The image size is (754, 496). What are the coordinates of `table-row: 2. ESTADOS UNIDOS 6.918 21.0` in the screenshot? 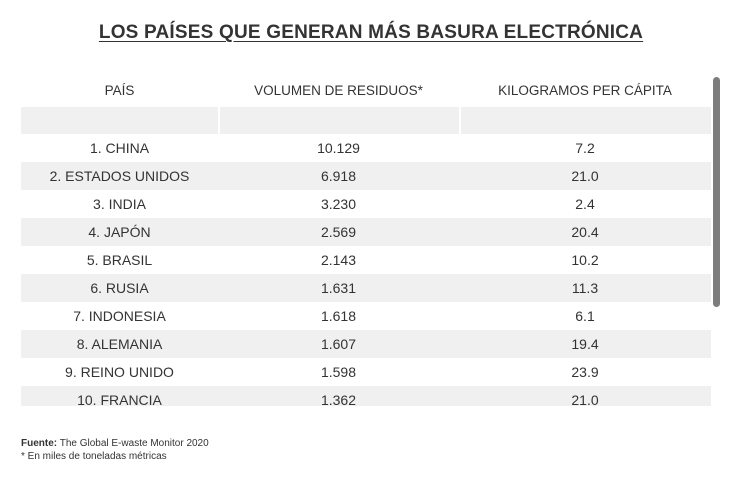 It's located at (366, 176).